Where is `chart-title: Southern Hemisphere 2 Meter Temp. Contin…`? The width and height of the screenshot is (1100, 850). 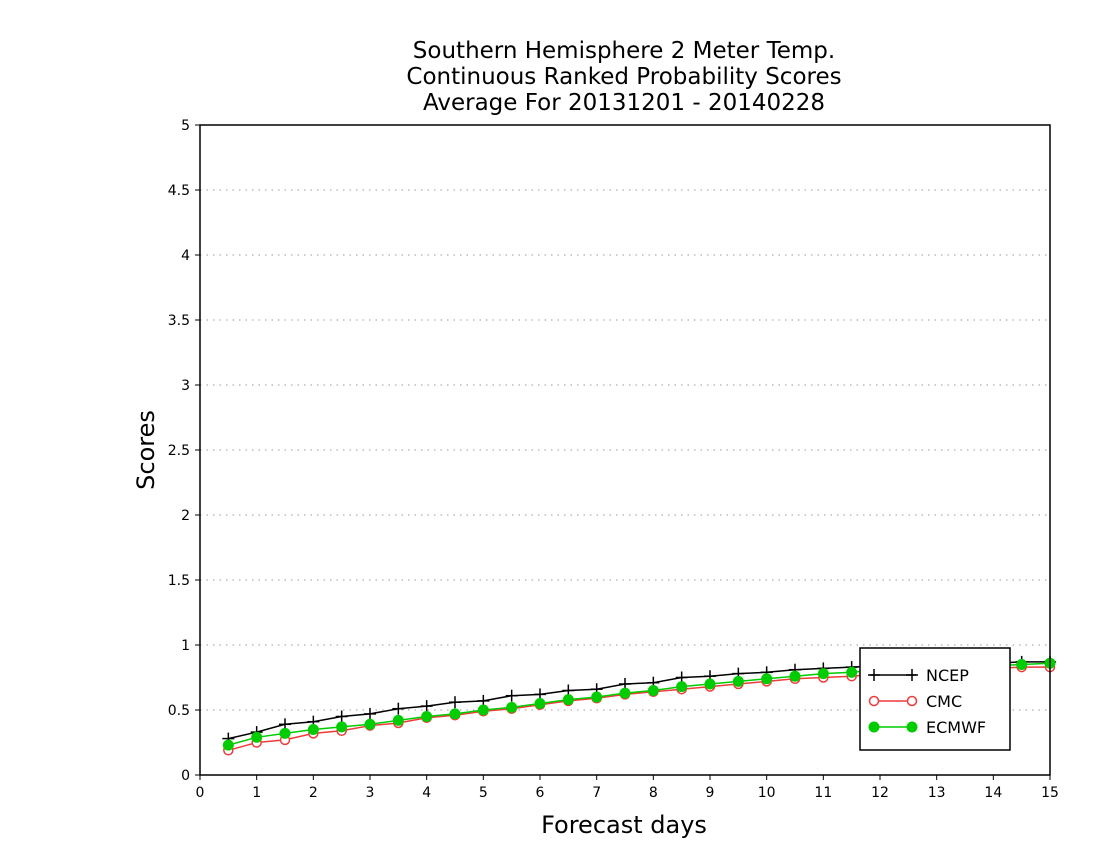 chart-title: Southern Hemisphere 2 Meter Temp. Contin… is located at coordinates (623, 77).